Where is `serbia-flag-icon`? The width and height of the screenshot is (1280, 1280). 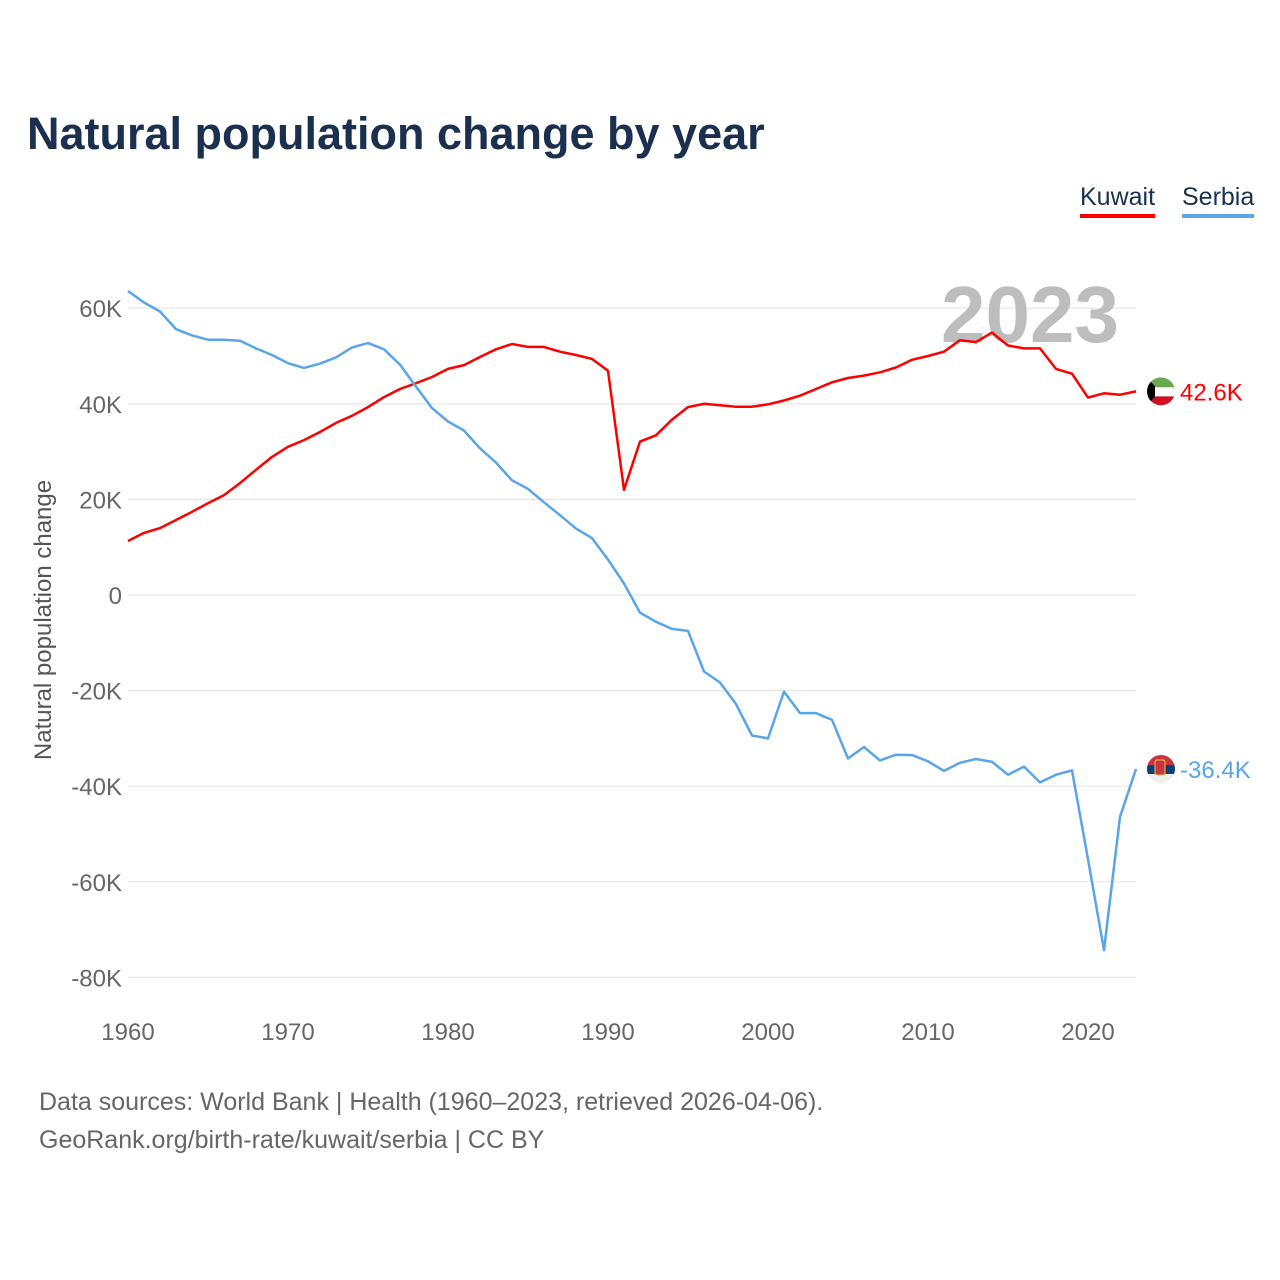 serbia-flag-icon is located at coordinates (1161, 768).